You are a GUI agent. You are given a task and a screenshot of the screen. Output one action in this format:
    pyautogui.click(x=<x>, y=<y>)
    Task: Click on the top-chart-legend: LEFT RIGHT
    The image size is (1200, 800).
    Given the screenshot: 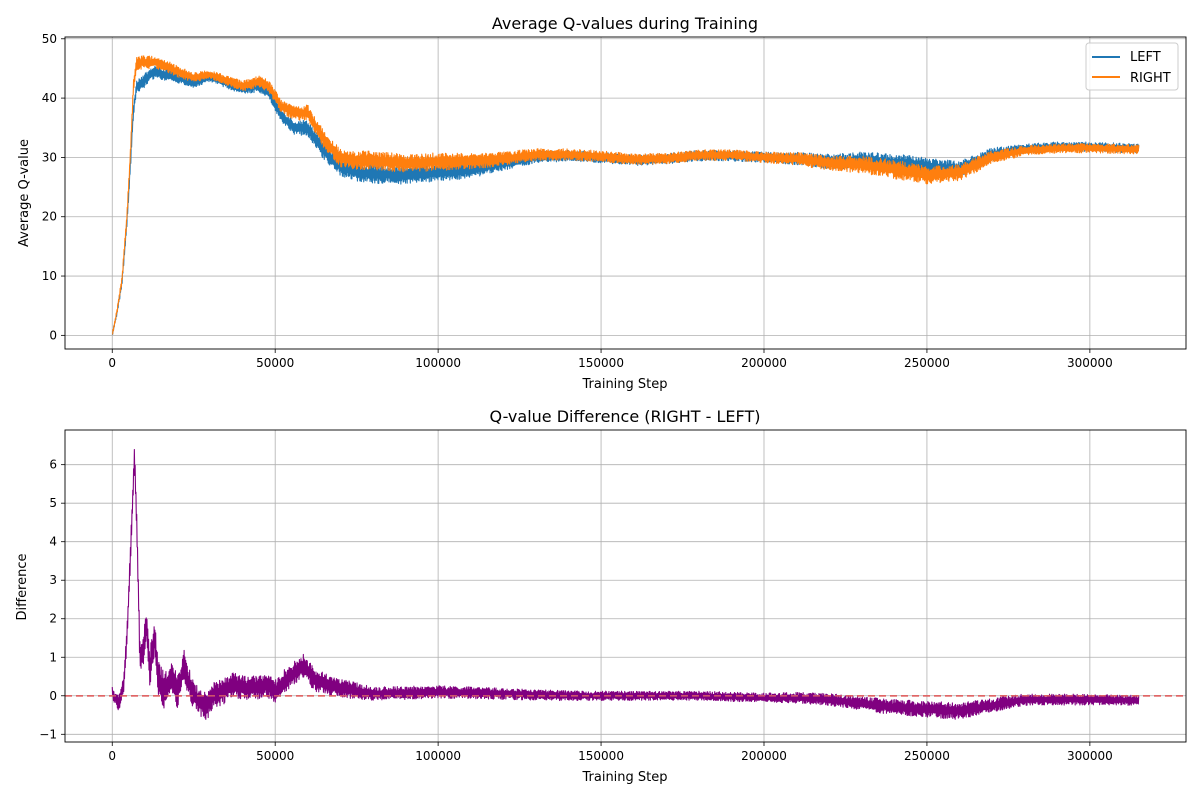 What is the action you would take?
    pyautogui.click(x=1132, y=66)
    